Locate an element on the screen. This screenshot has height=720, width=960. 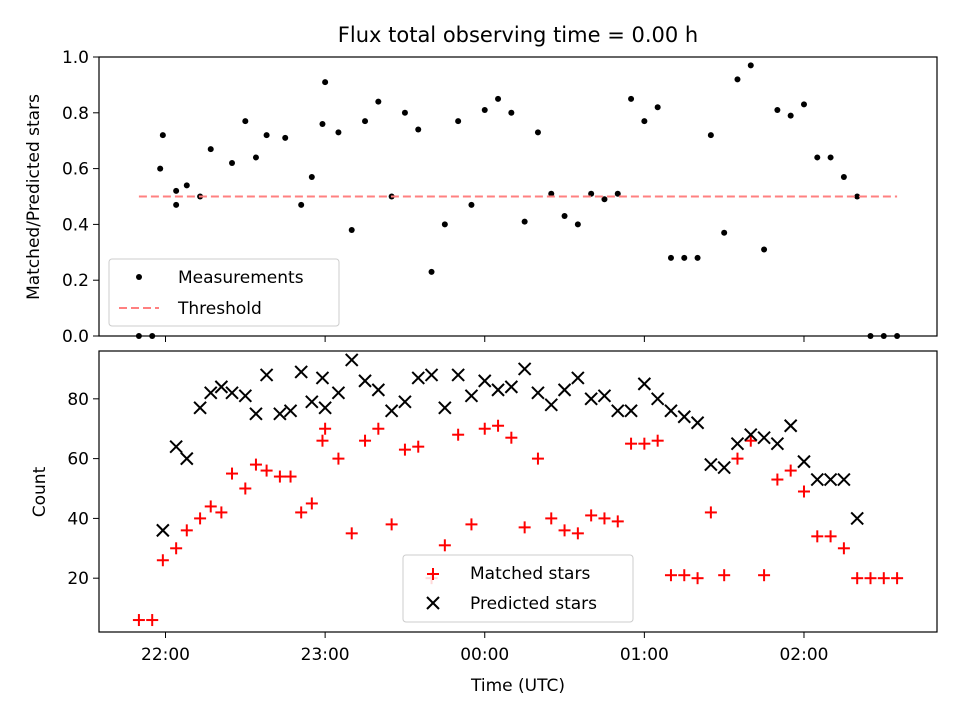
count-legend-box is located at coordinates (518, 588).